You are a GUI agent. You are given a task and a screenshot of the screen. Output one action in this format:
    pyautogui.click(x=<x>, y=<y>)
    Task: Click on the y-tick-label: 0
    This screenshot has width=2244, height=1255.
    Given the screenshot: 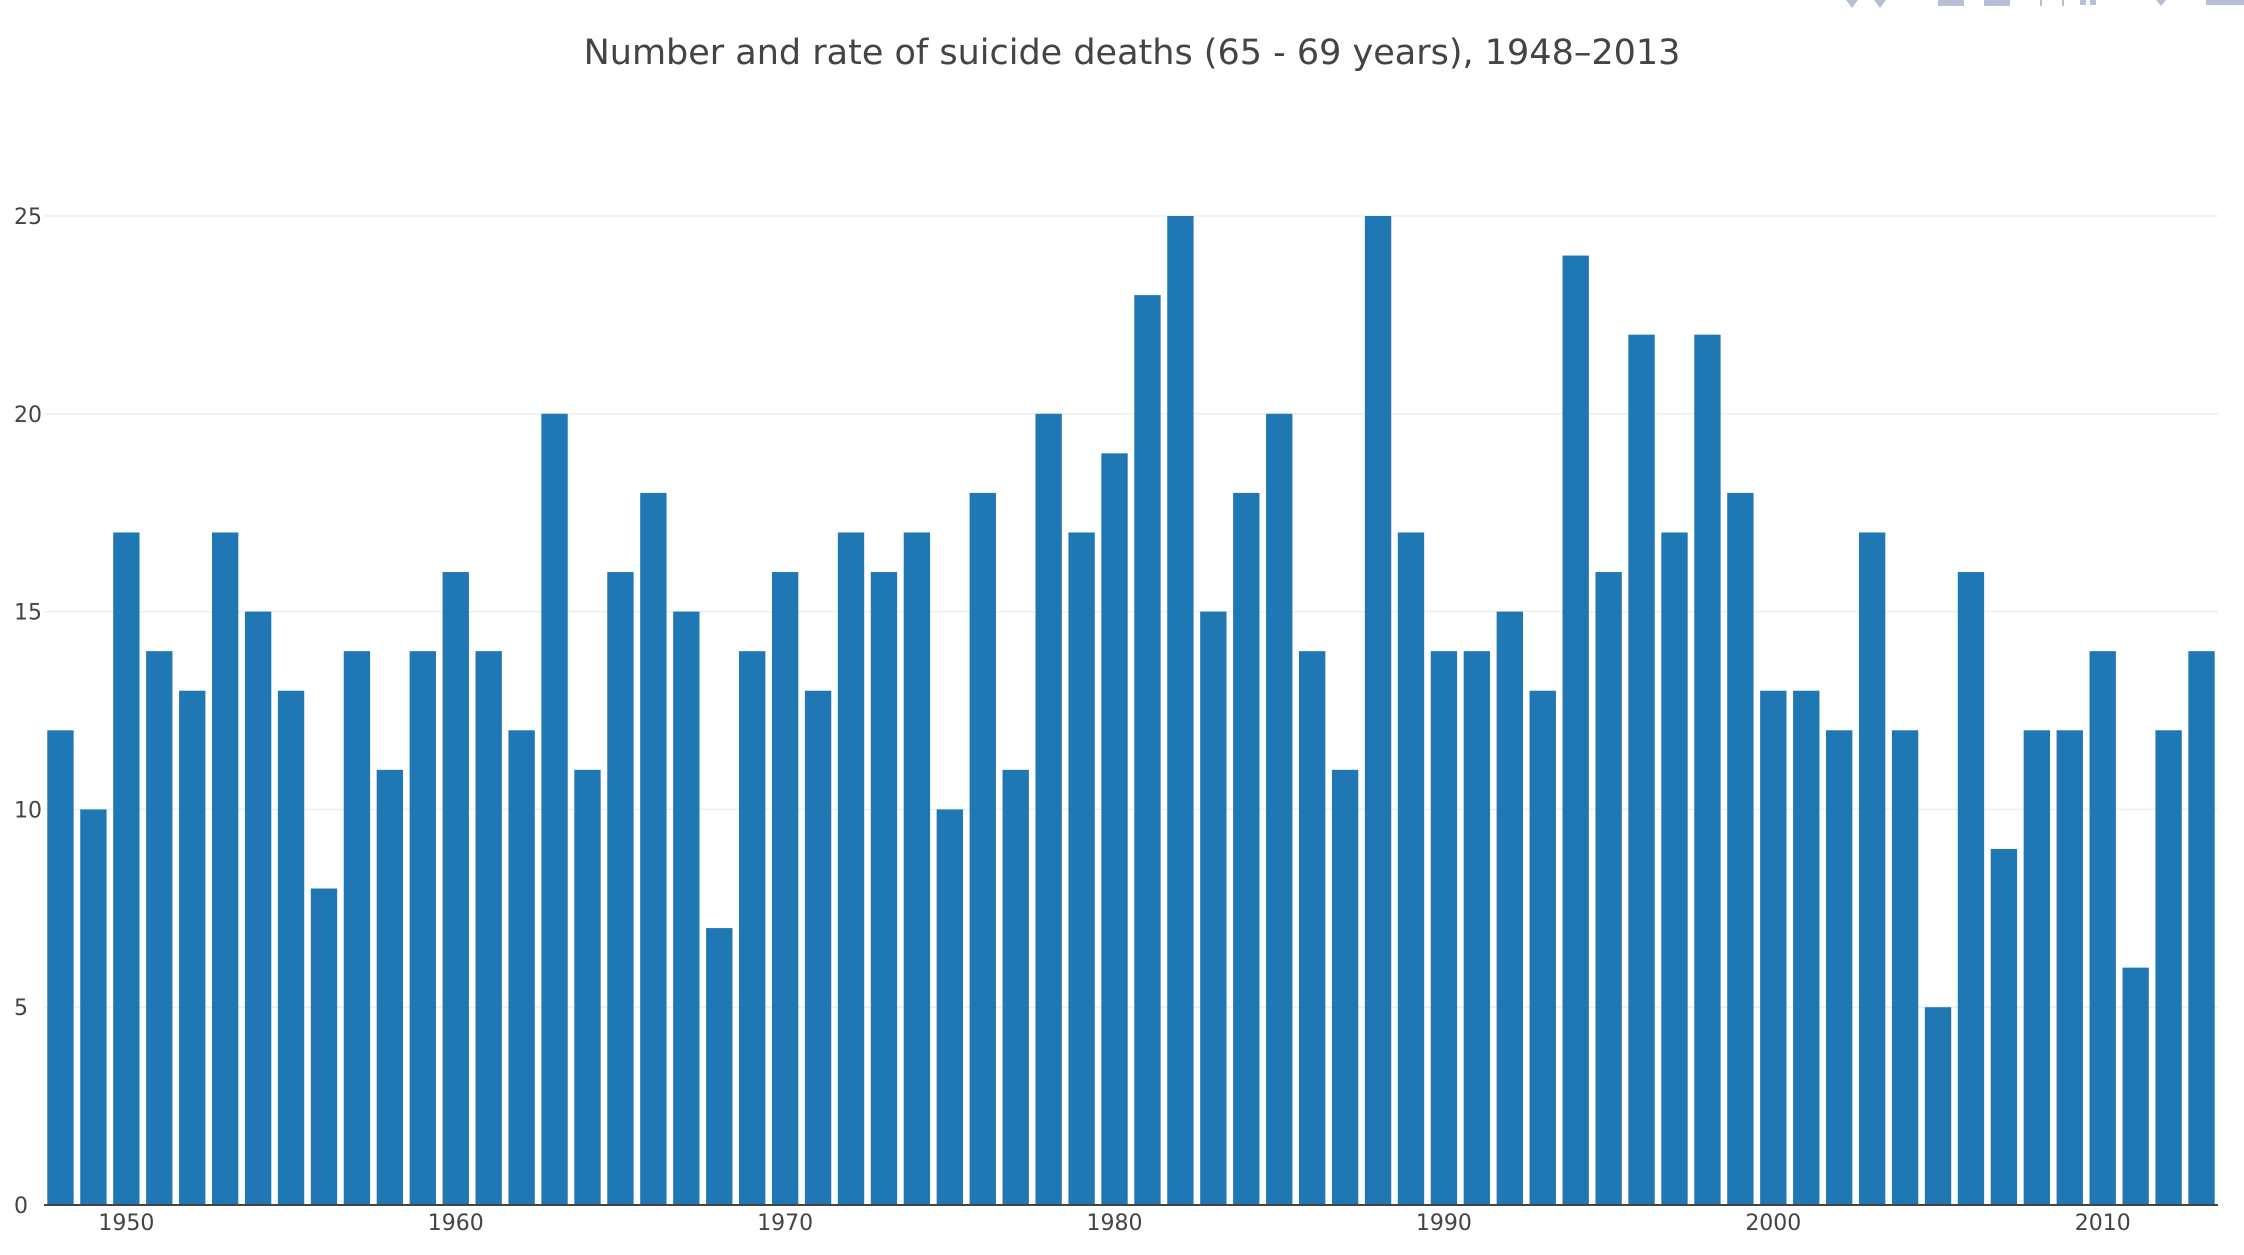 What is the action you would take?
    pyautogui.click(x=21, y=1206)
    